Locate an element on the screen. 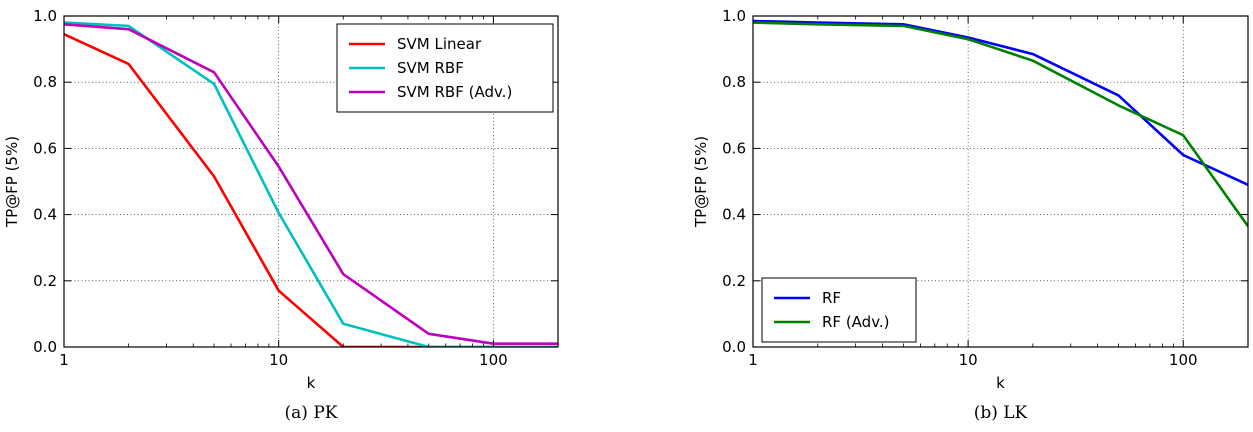 This screenshot has height=432, width=1253. legend-label: SVM Linear is located at coordinates (439, 44).